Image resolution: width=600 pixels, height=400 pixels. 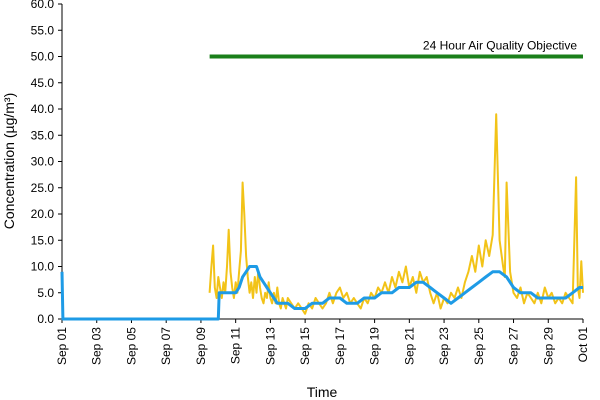 I want to click on y-tick-label: 10.0, so click(x=43, y=267).